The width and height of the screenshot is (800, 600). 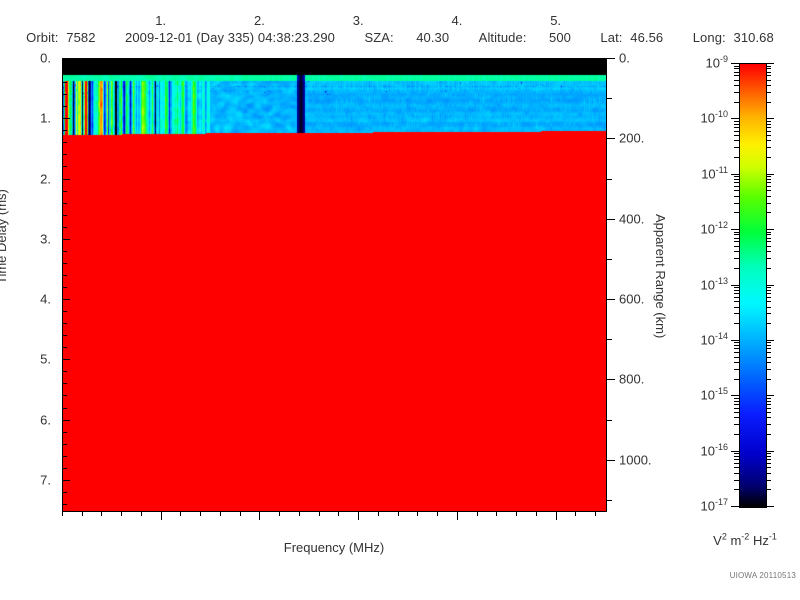 What do you see at coordinates (45, 58) in the screenshot?
I see `y-axis-left-tick-label: 0.` at bounding box center [45, 58].